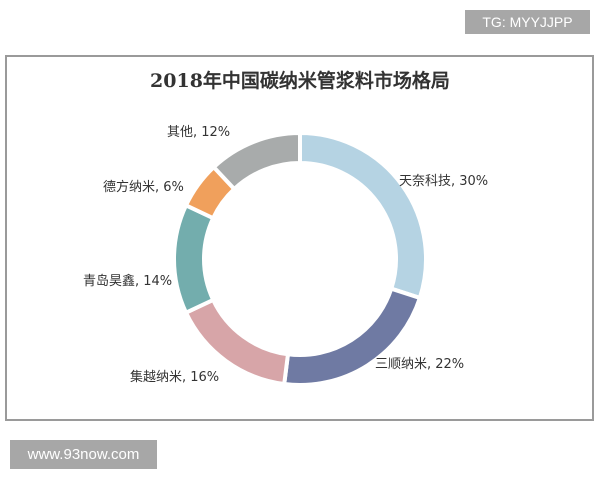 The image size is (600, 480). I want to click on label-qingdao-haoxin: 青岛昊鑫, 14%, so click(128, 281).